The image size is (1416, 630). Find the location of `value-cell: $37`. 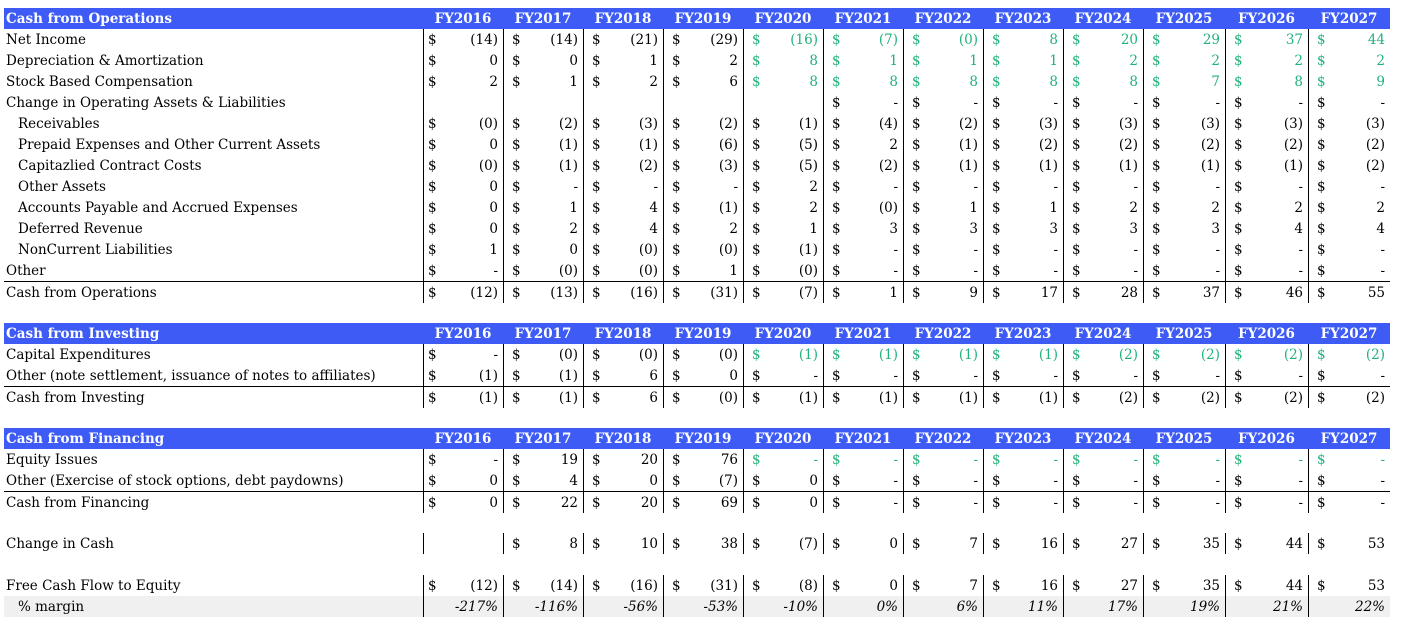

value-cell: $37 is located at coordinates (1184, 292).